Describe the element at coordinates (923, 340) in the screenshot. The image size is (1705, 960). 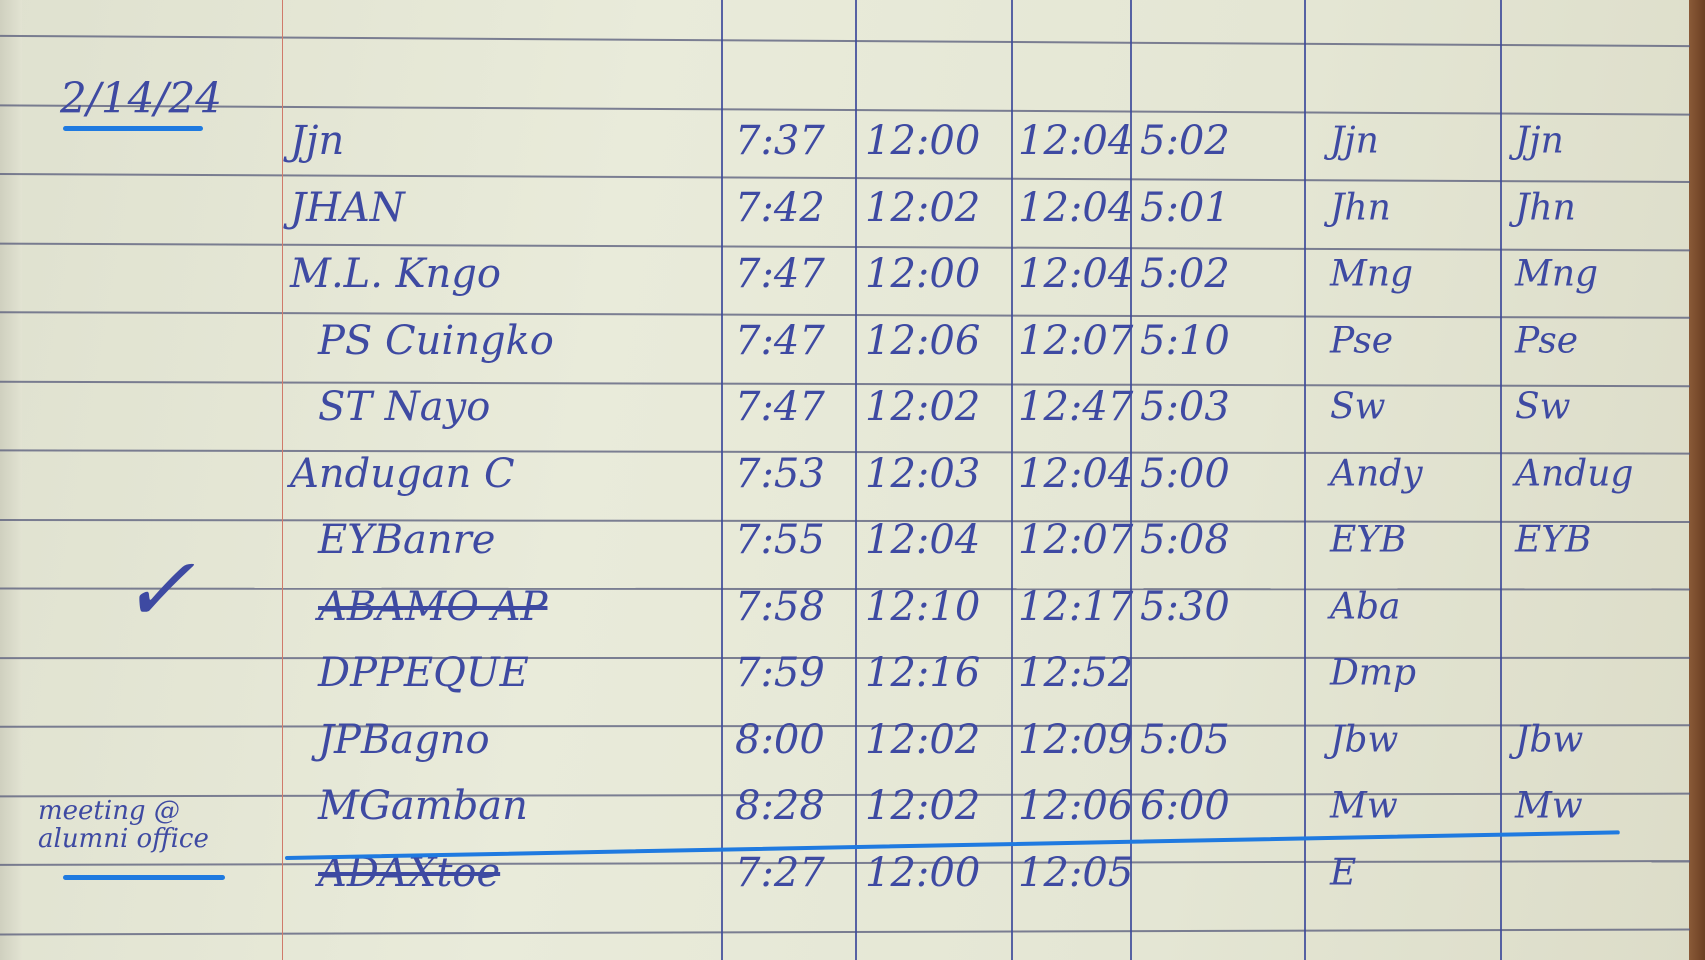
I see `time-out-am-cell: 12:06` at that location.